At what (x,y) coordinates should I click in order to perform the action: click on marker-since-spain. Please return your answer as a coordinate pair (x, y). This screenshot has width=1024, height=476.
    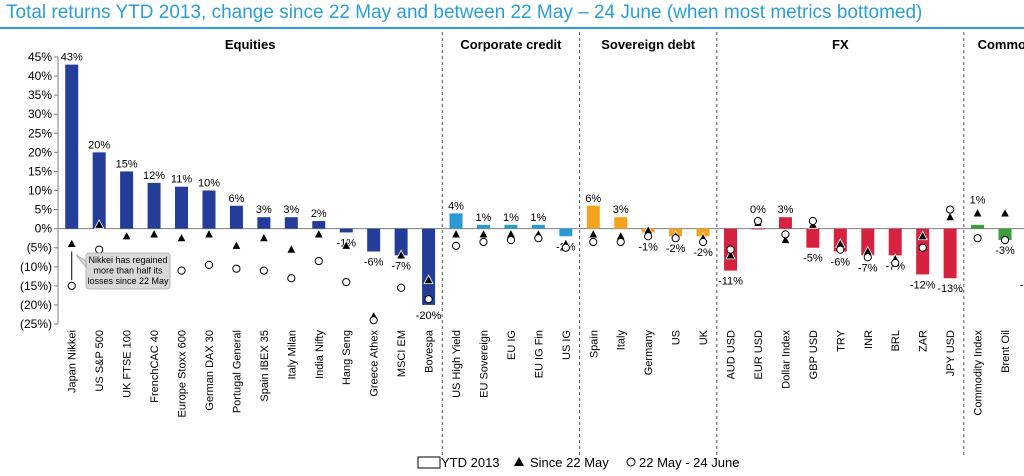
    Looking at the image, I should click on (593, 233).